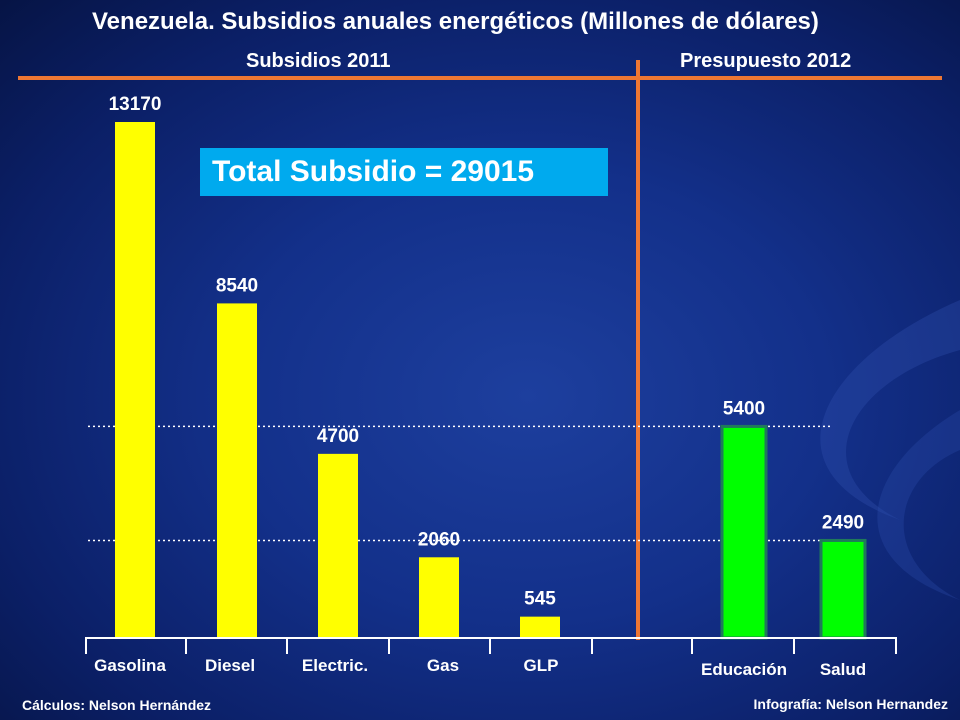 The image size is (960, 720). What do you see at coordinates (439, 597) in the screenshot?
I see `bar-gas` at bounding box center [439, 597].